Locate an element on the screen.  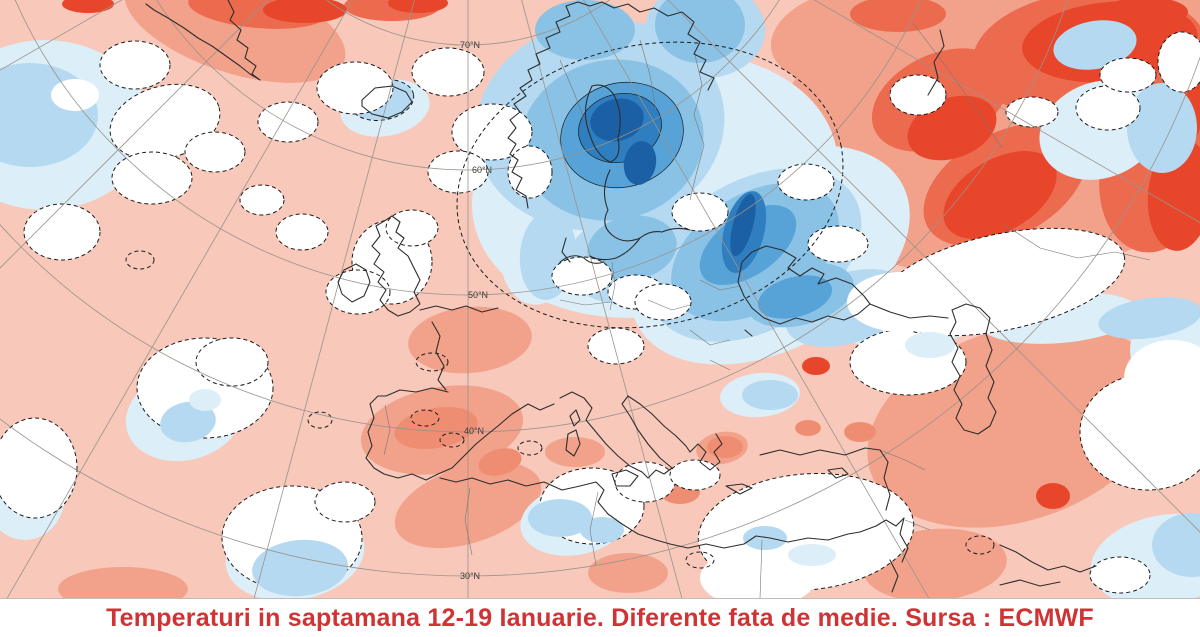
caspian-coast is located at coordinates (973, 369).